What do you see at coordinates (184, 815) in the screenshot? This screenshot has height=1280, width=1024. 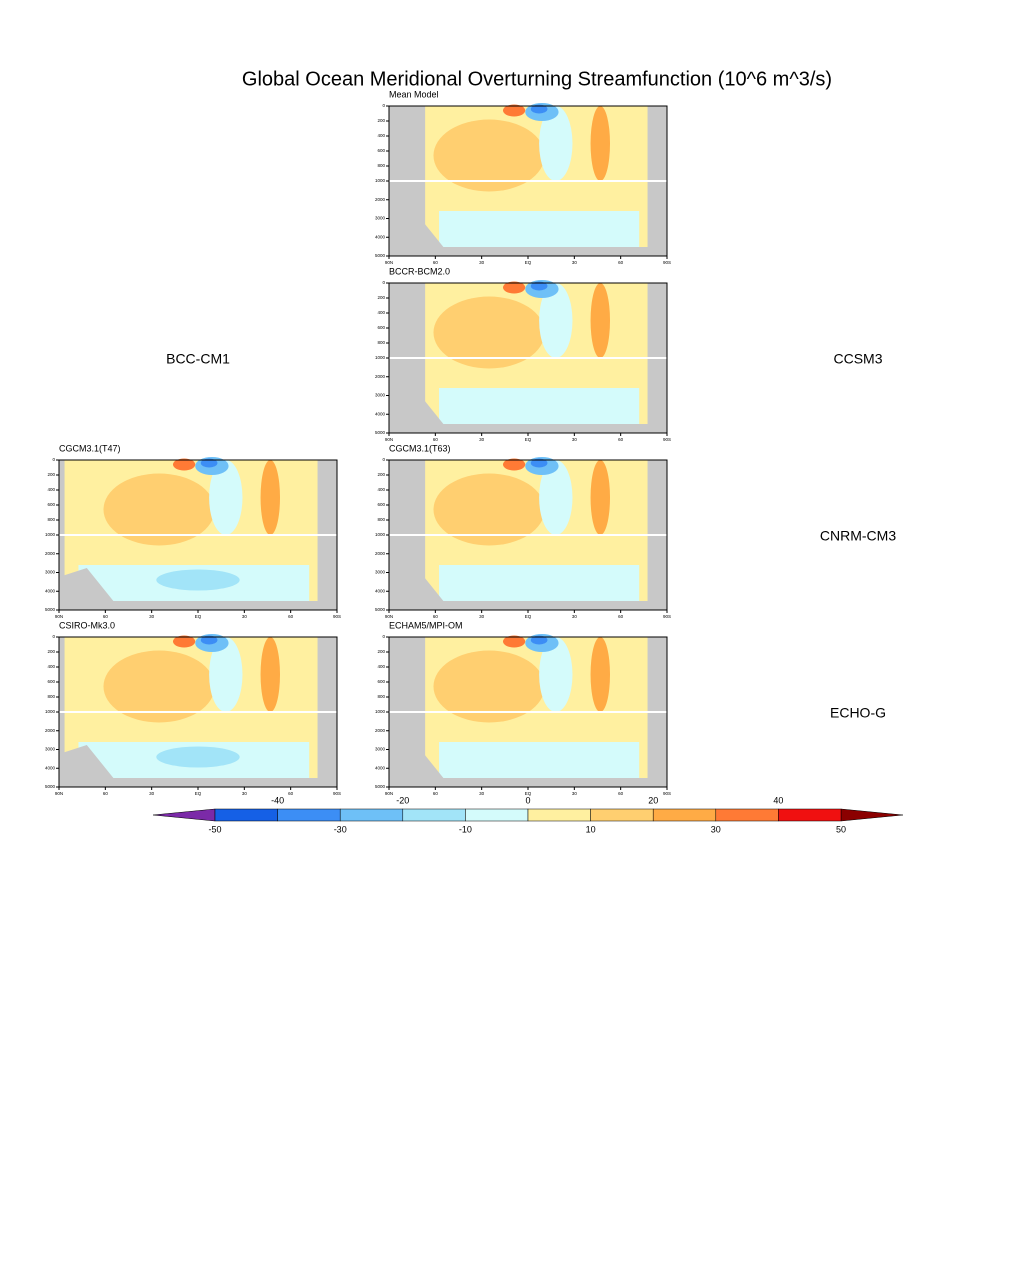 I see `colorbar-under` at bounding box center [184, 815].